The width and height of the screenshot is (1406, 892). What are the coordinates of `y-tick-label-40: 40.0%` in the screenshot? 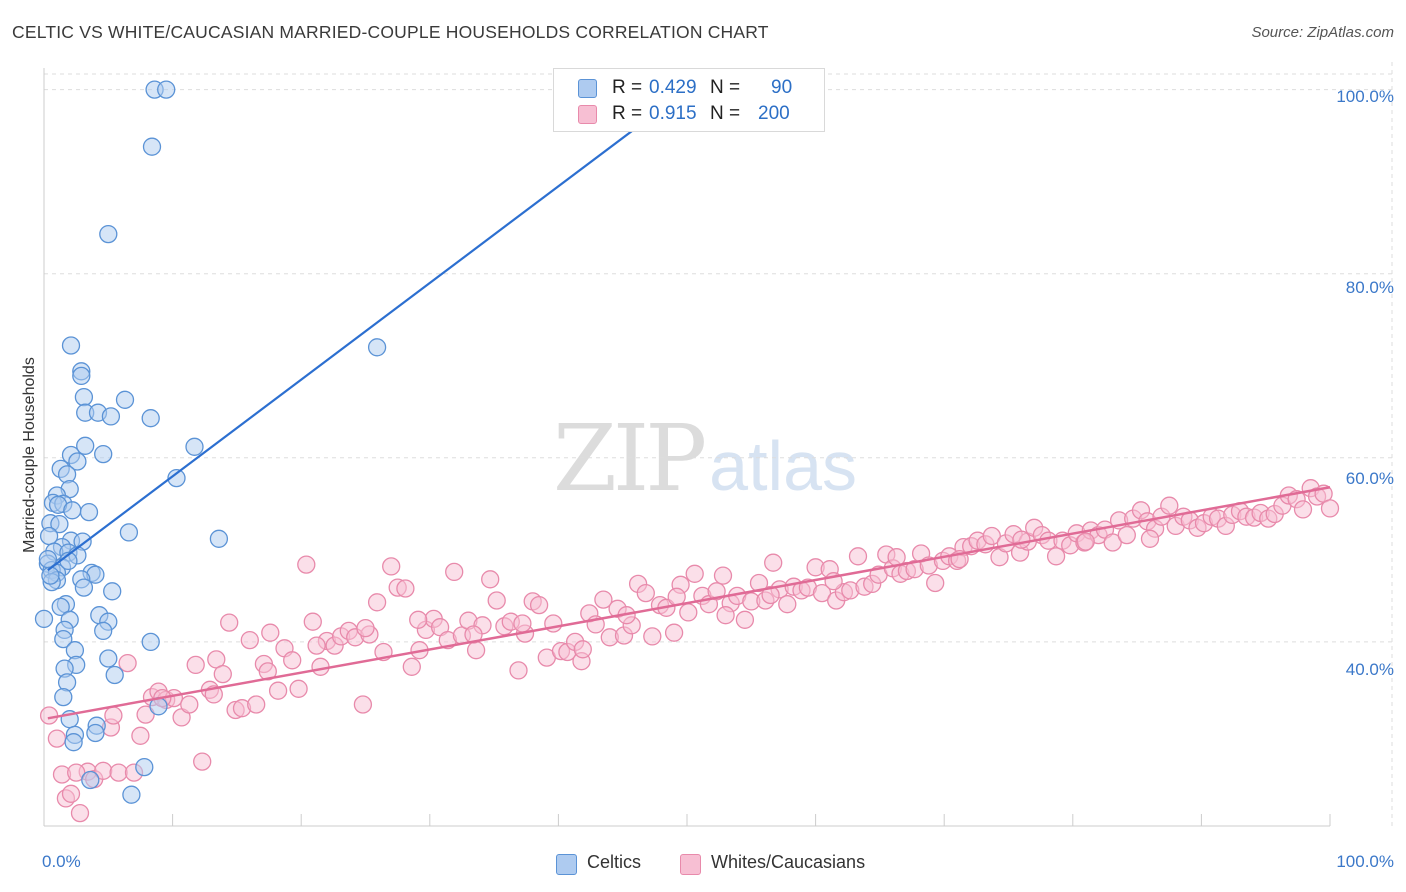 It's located at (1369, 669).